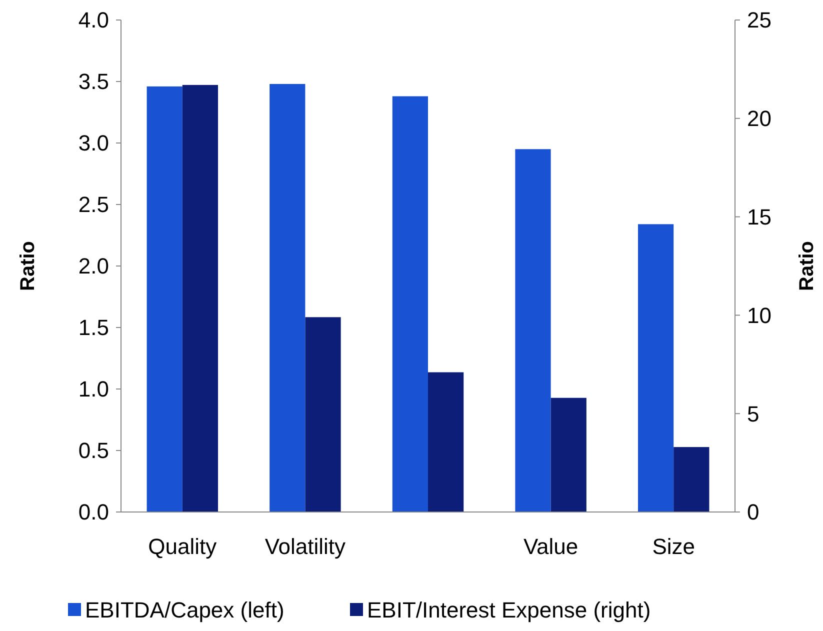 This screenshot has height=631, width=823. What do you see at coordinates (509, 610) in the screenshot?
I see `legend-label: EBIT/Interest Expense (right)` at bounding box center [509, 610].